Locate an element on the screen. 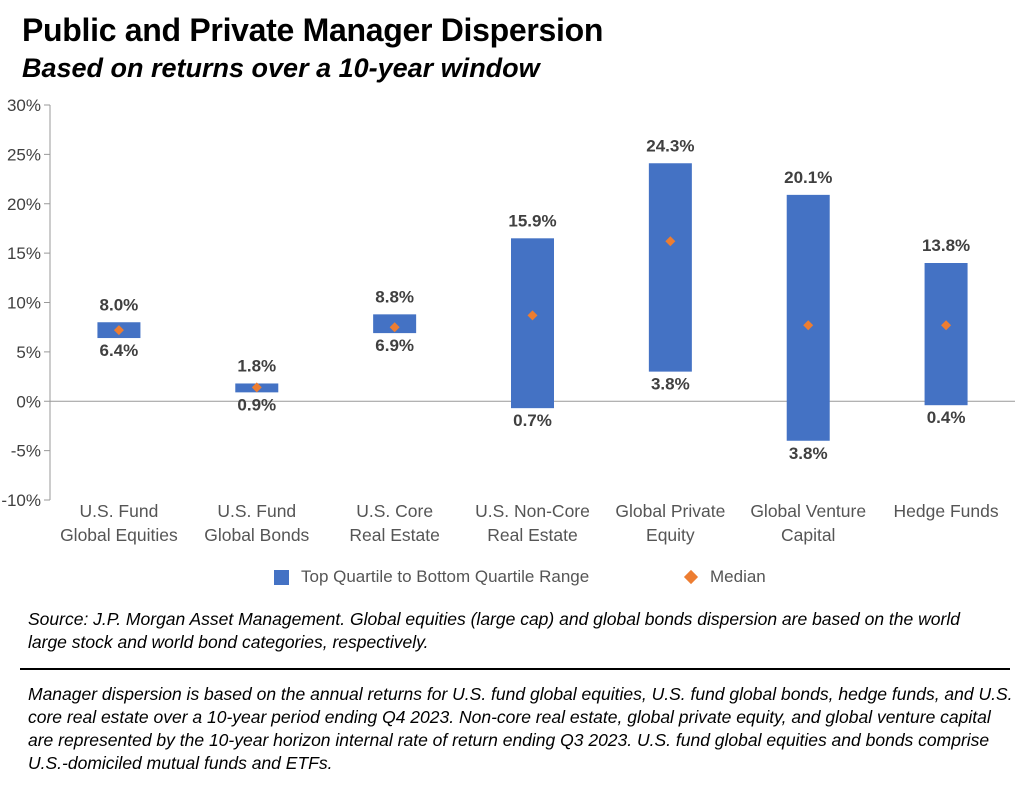  top-value-label: 15.9% is located at coordinates (532, 220).